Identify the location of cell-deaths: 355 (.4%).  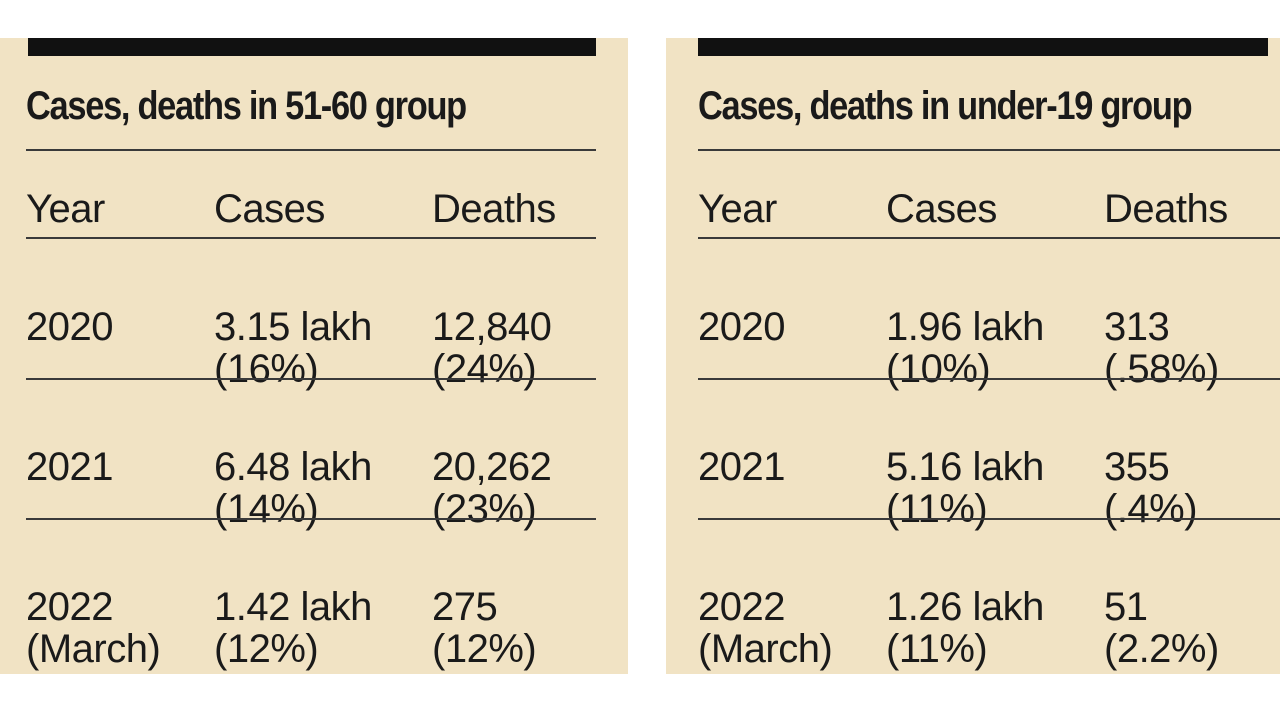
(1151, 488).